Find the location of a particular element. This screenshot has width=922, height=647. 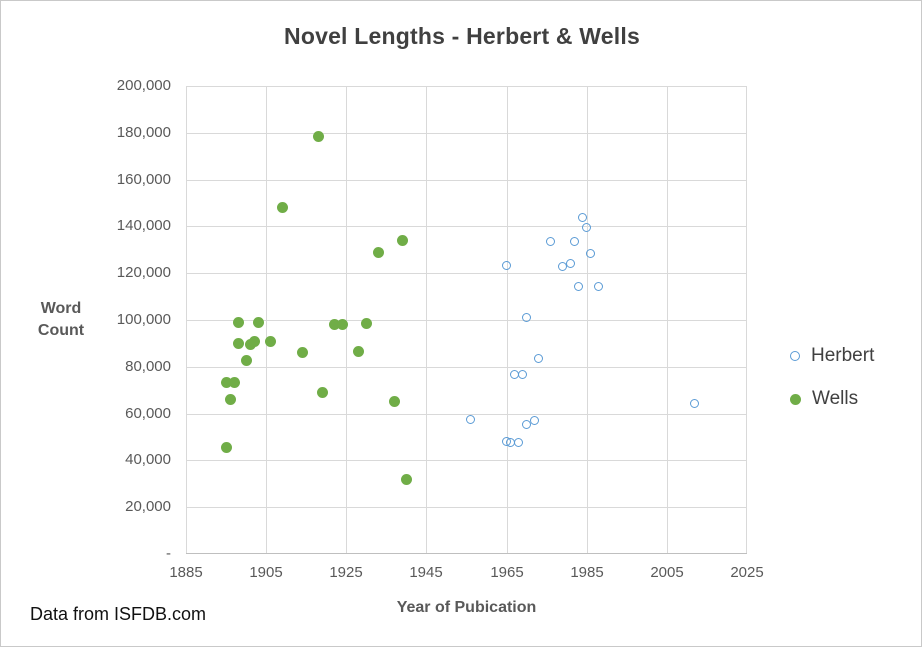

chart-title: Novel Lengths - Herbert & Wells is located at coordinates (462, 36).